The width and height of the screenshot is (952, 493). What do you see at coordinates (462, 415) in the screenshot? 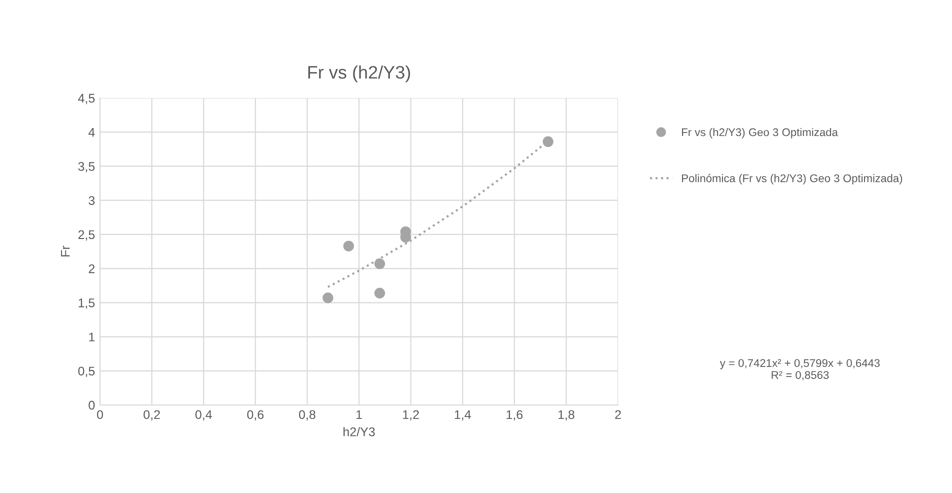
I see `x-tick-label: 1,4` at bounding box center [462, 415].